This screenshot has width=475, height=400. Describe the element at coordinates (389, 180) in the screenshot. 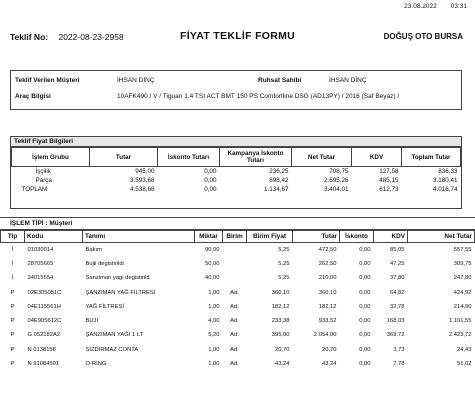

I see `table-cell: 485,15` at that location.